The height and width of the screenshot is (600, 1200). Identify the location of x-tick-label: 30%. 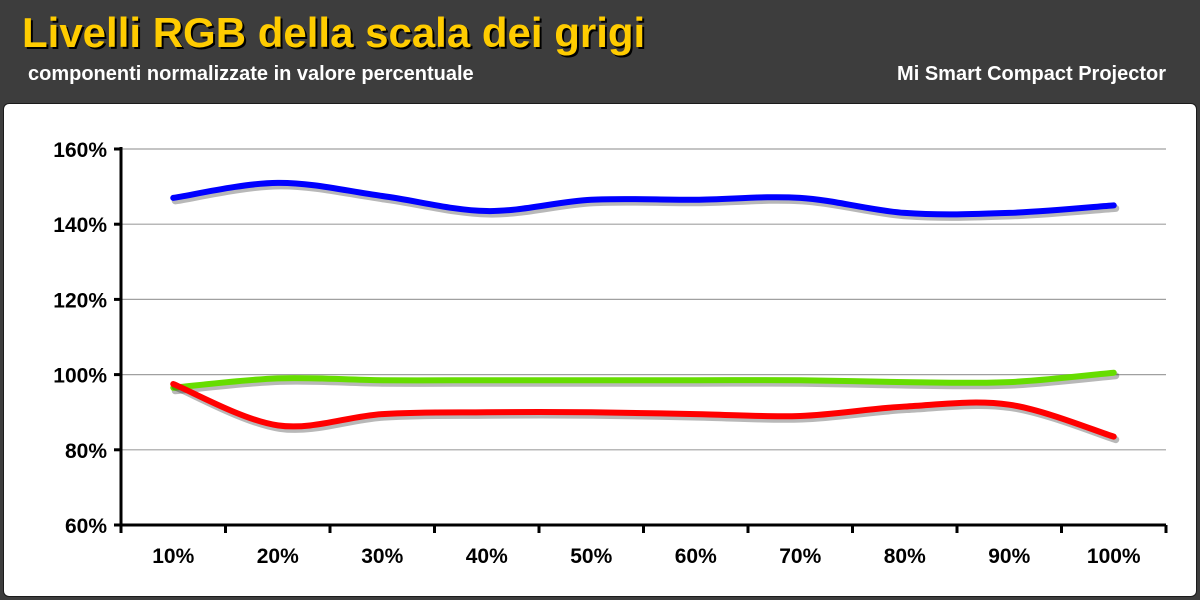
(382, 556).